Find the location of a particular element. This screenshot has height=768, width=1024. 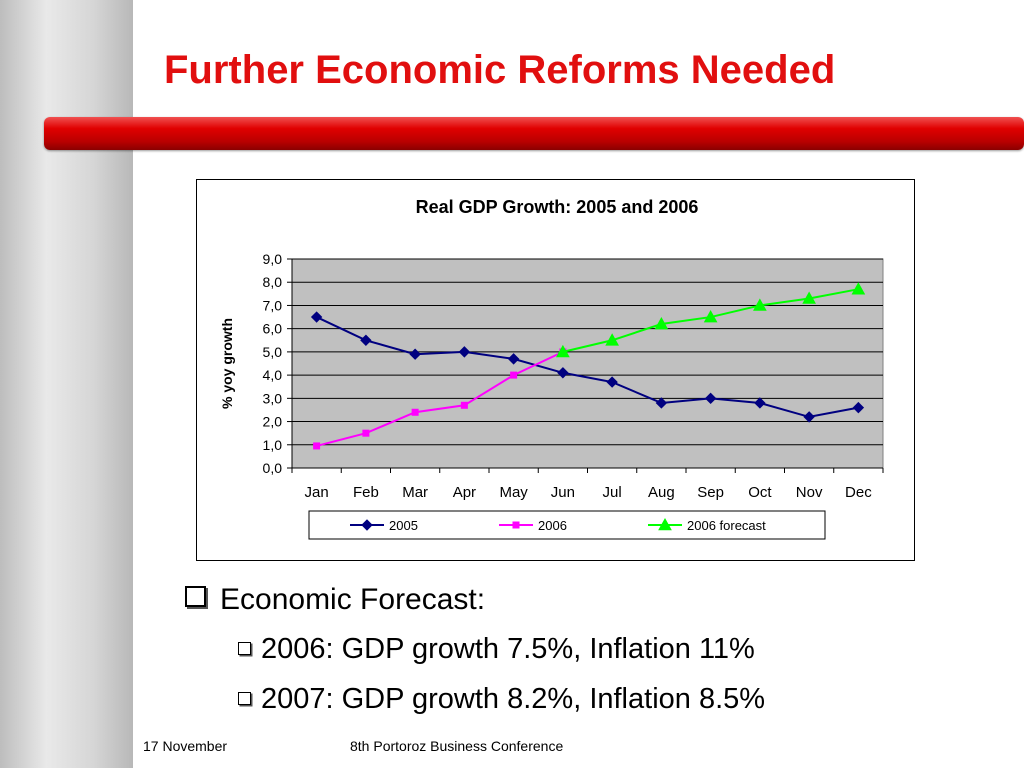

slide-title: Further Economic Reforms Needed is located at coordinates (500, 70).